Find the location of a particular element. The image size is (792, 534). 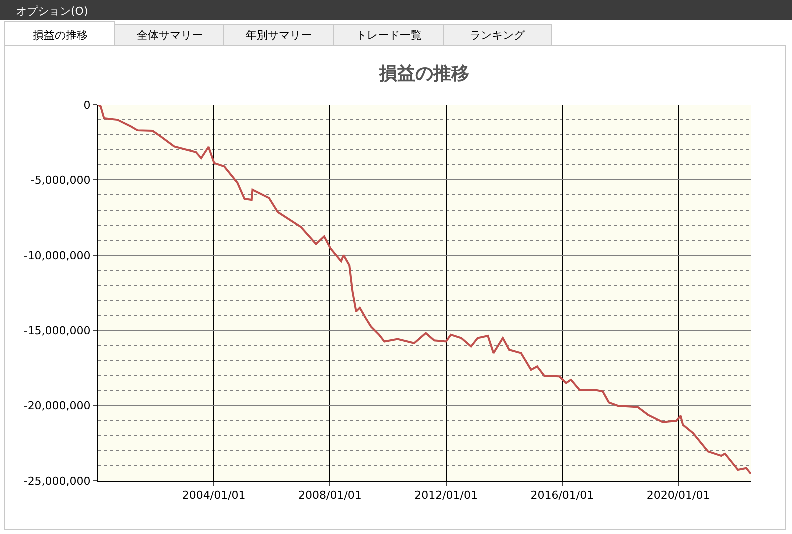

text: 全体サマリー is located at coordinates (170, 35).